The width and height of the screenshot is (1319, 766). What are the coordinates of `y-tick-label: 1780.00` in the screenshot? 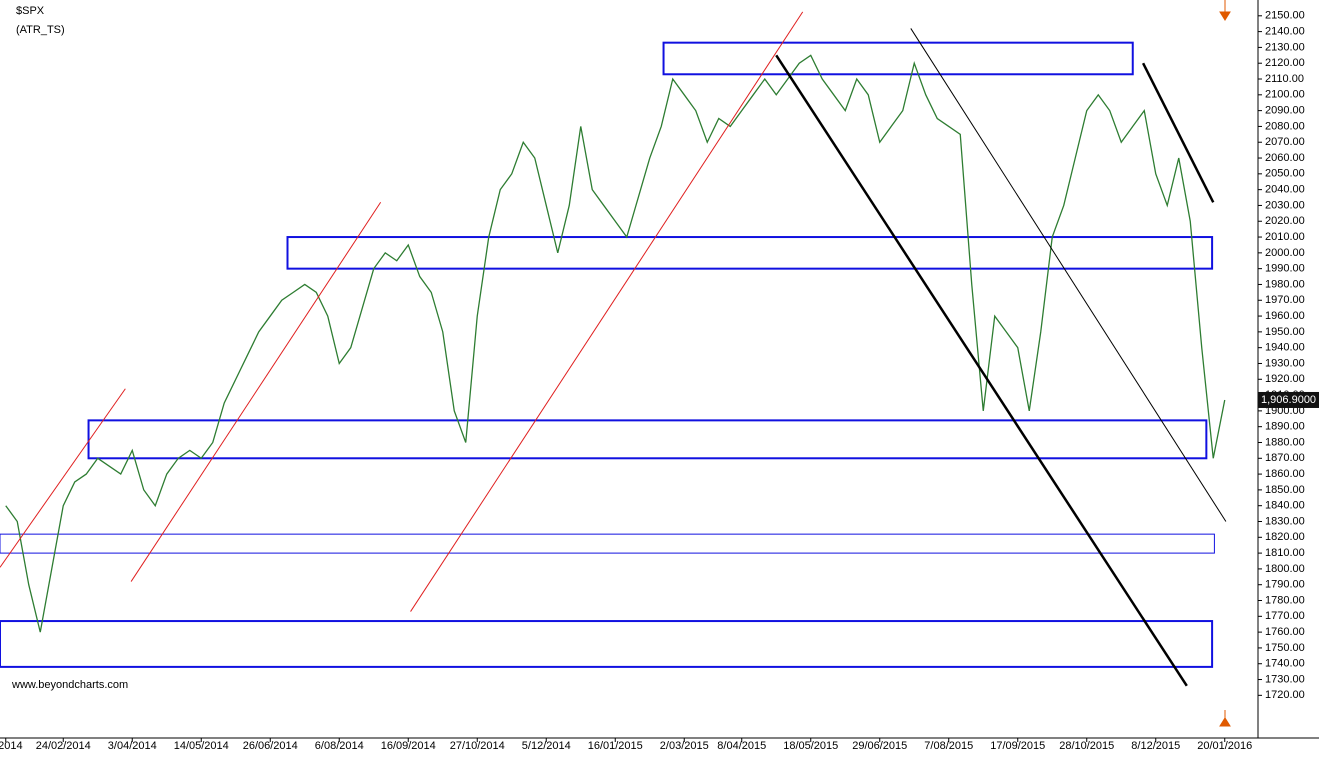 It's located at (1285, 600).